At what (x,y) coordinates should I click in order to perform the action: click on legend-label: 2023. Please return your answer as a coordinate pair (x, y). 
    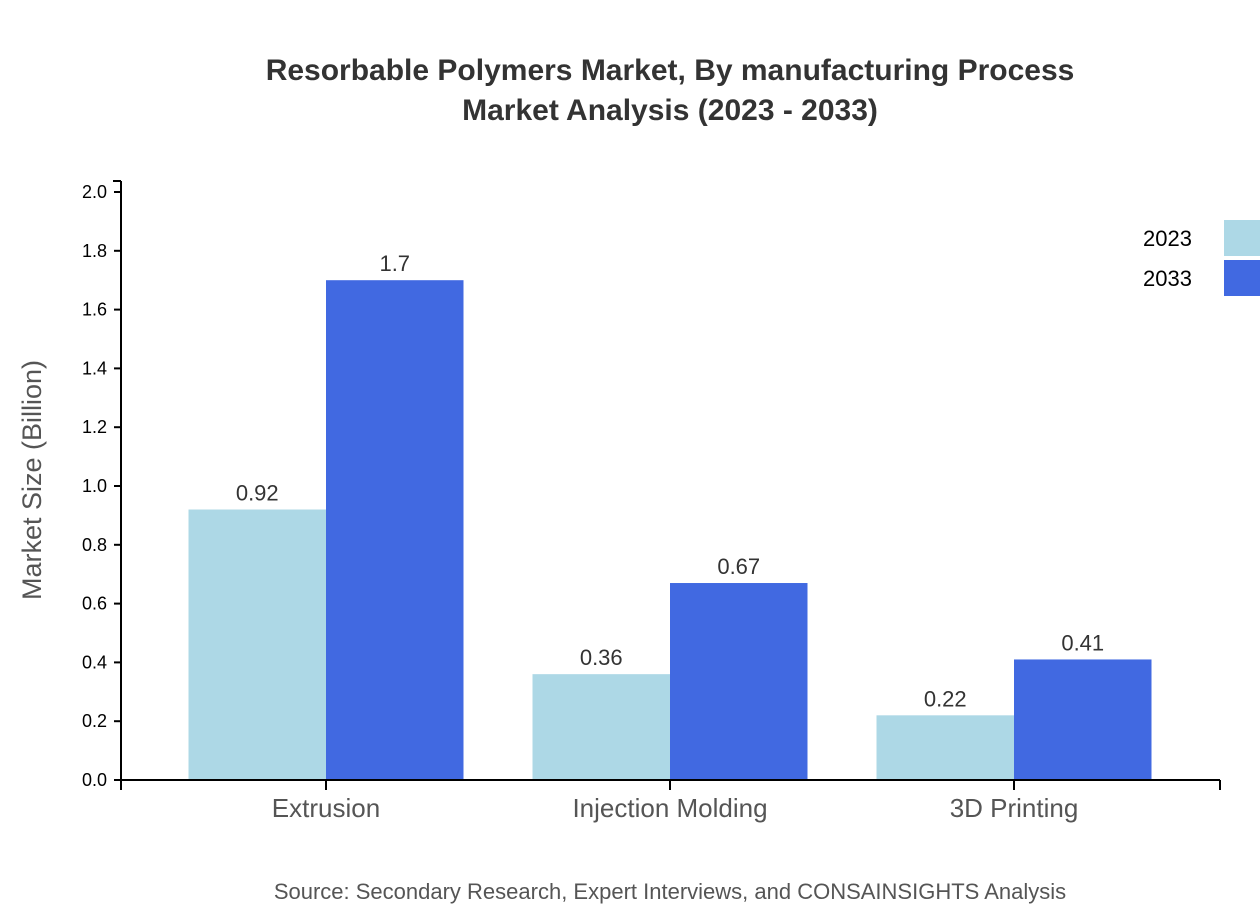
    Looking at the image, I should click on (1167, 238).